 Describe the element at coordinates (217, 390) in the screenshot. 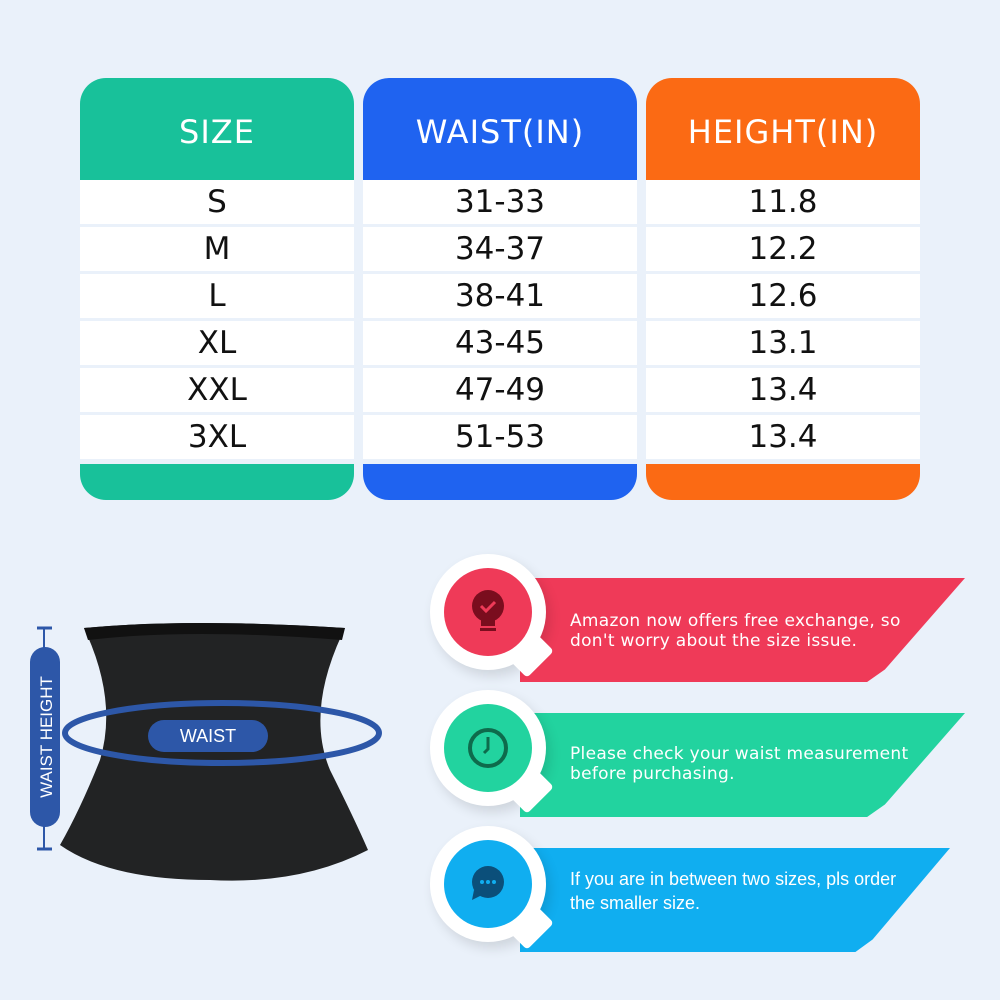

I see `table-cell: XXL` at that location.